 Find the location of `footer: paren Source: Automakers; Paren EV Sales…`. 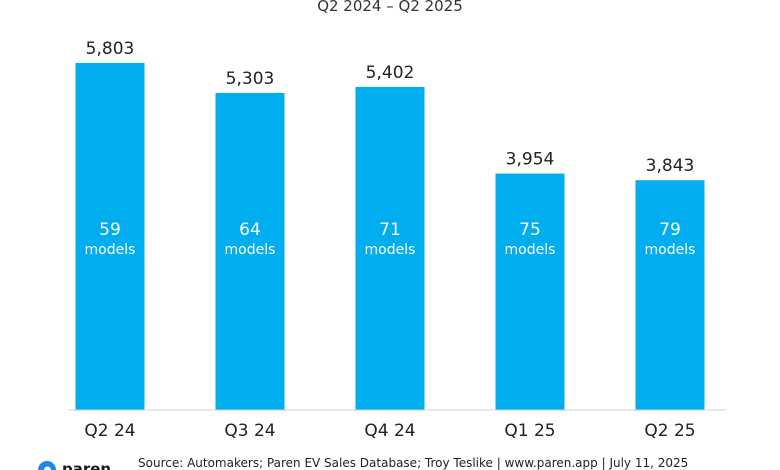

footer: paren Source: Automakers; Paren EV Sales… is located at coordinates (363, 463).